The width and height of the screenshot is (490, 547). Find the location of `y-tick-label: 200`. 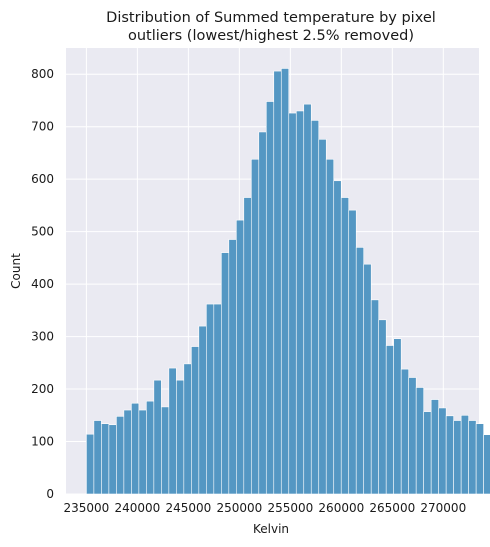

y-tick-label: 200 is located at coordinates (42, 389).